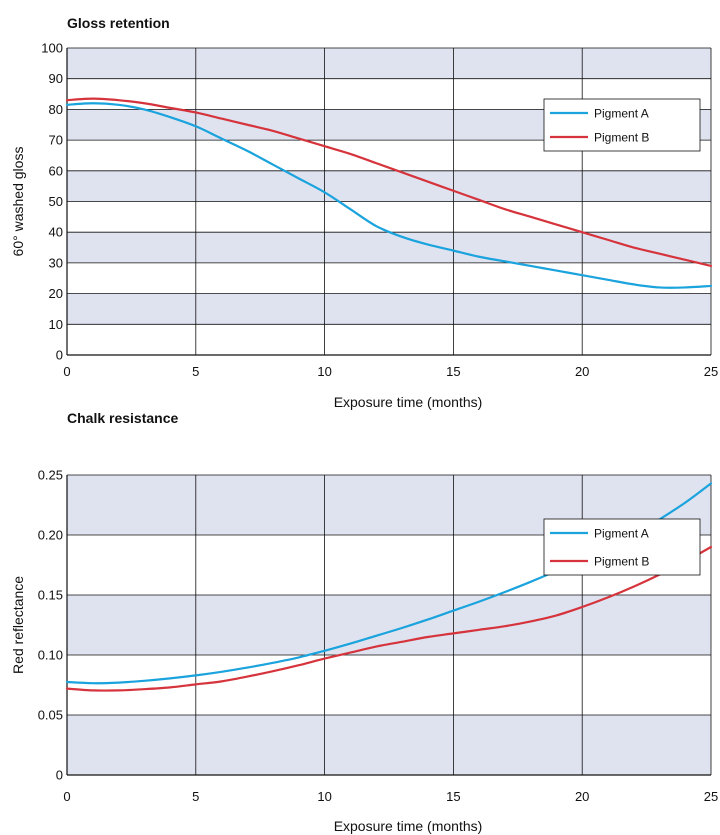  I want to click on y-tick-label: 0.15, so click(50, 595).